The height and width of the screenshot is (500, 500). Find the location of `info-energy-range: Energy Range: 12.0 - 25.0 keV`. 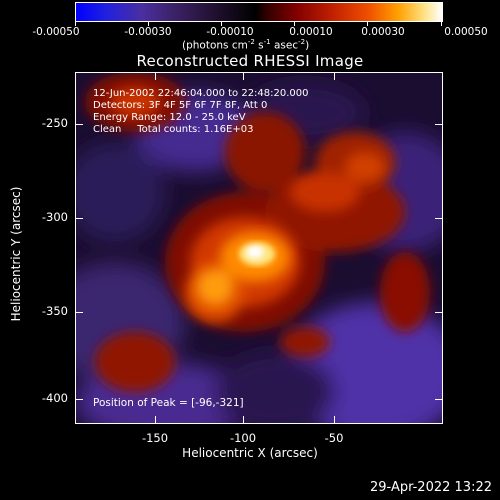

info-energy-range: Energy Range: 12.0 - 25.0 keV is located at coordinates (169, 117).